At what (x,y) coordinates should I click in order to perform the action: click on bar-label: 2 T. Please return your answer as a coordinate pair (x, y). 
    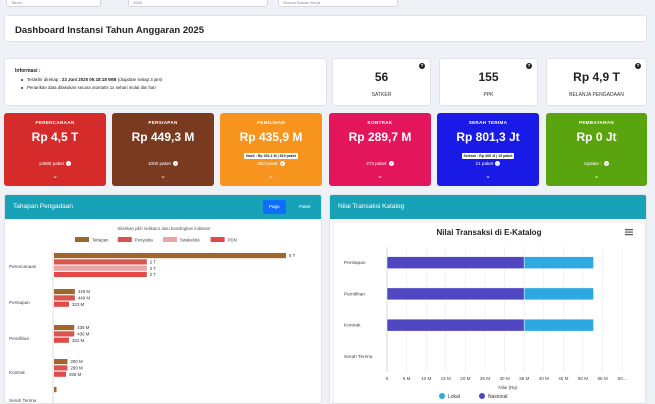
    Looking at the image, I should click on (153, 268).